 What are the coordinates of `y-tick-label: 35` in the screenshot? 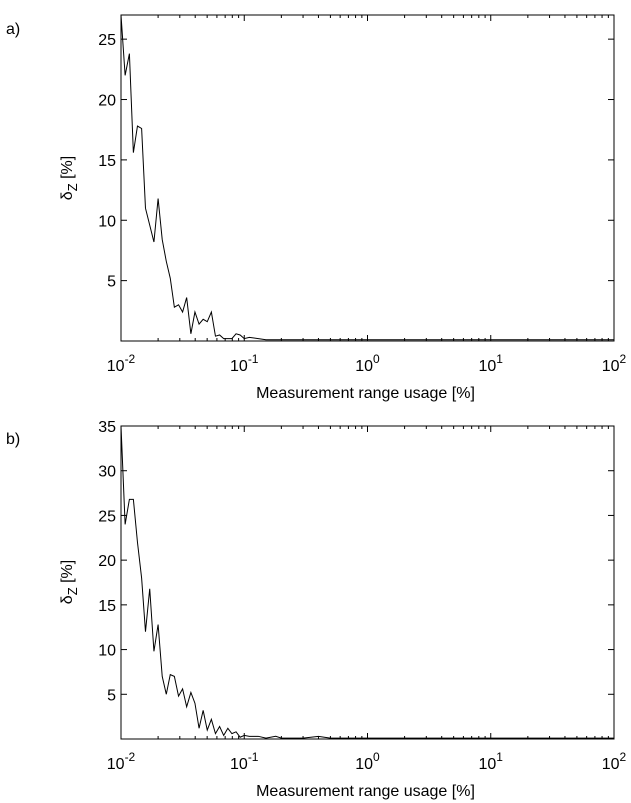 It's located at (107, 427).